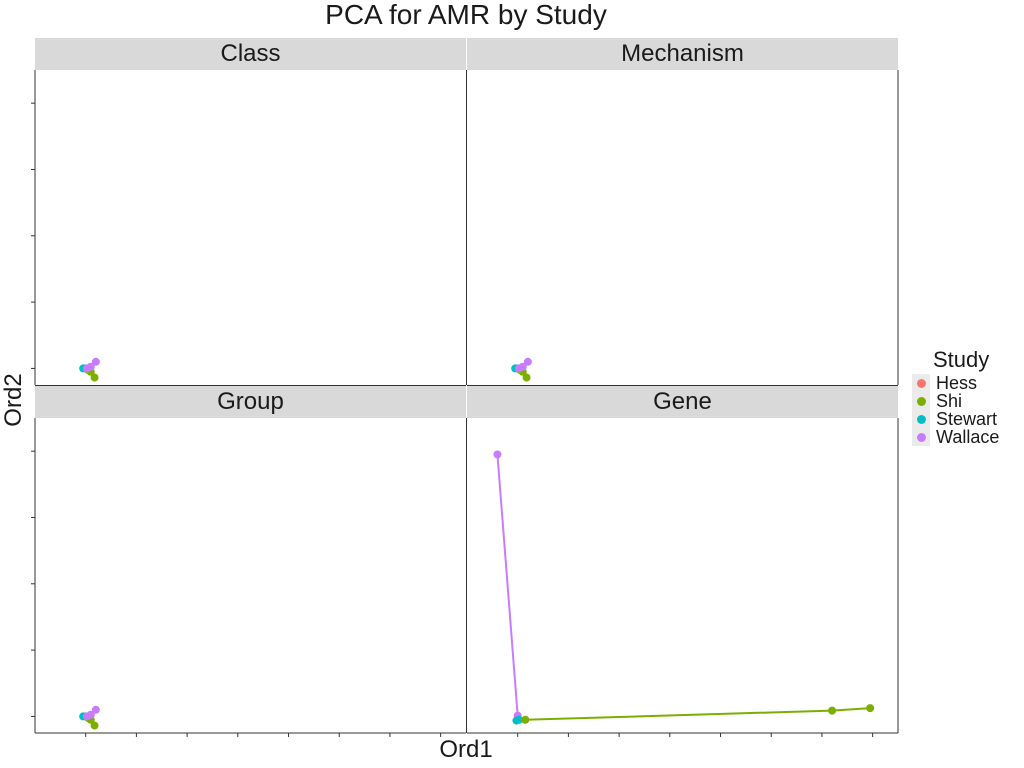 The image size is (1024, 768). Describe the element at coordinates (518, 719) in the screenshot. I see `data-point-stewart` at that location.